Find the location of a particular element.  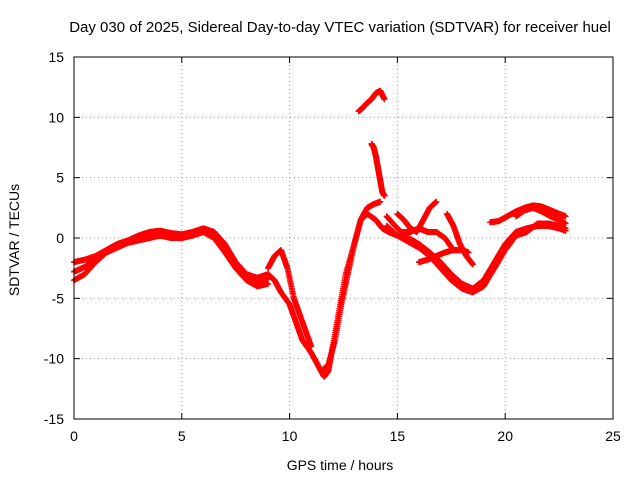

x-tick-label: 10 is located at coordinates (290, 436).